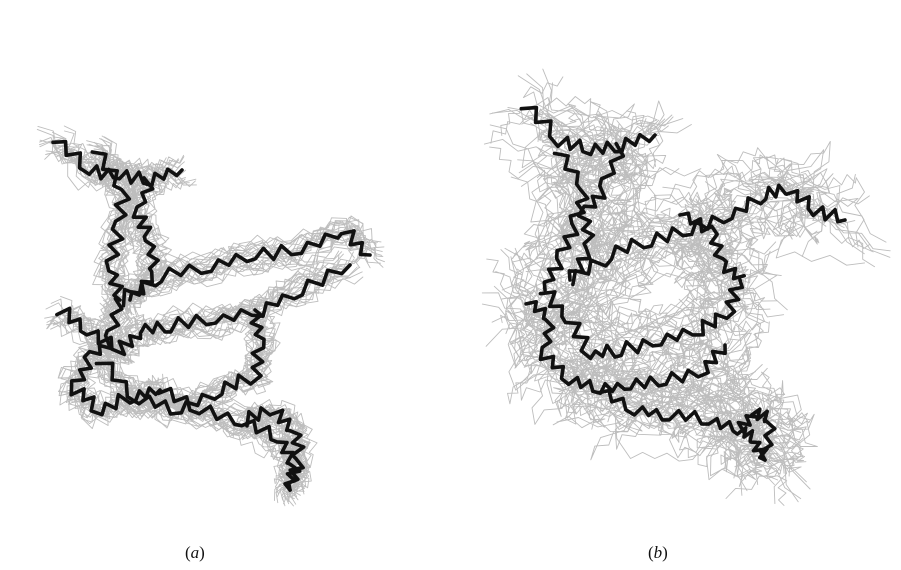  Describe the element at coordinates (195, 552) in the screenshot. I see `panel-caption-a: (a)` at that location.